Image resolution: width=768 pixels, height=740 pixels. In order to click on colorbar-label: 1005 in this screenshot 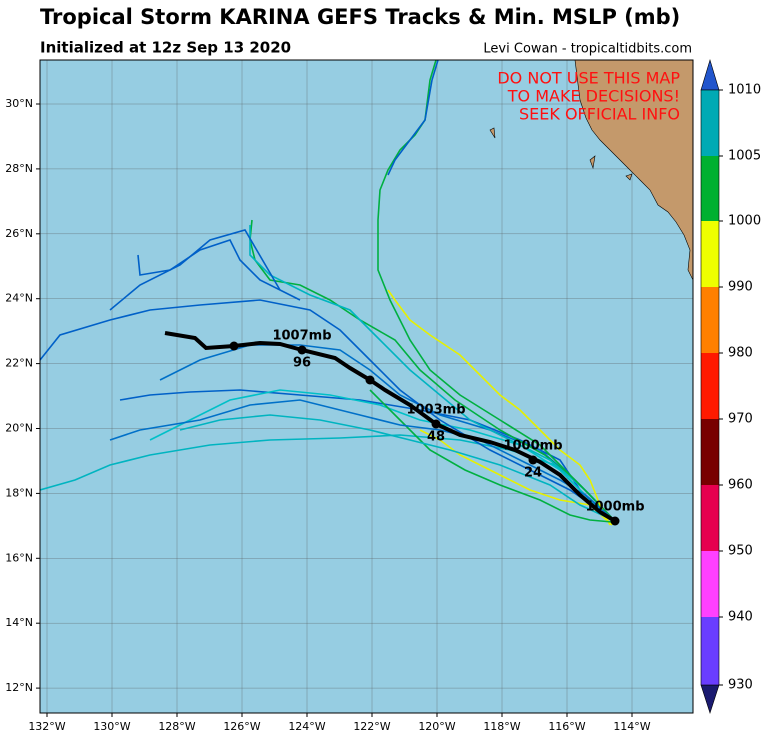, I will do `click(744, 156)`.